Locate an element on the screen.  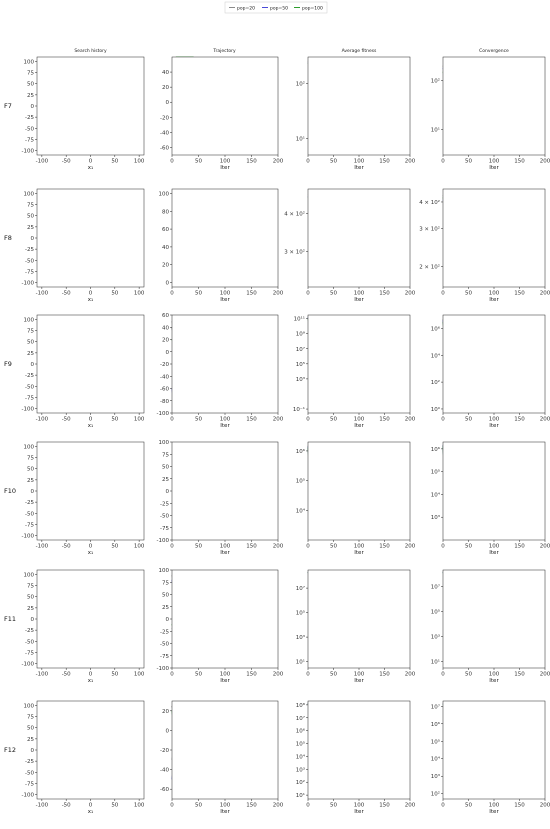
trajectory-F10-xlabel: Iter is located at coordinates (225, 553).